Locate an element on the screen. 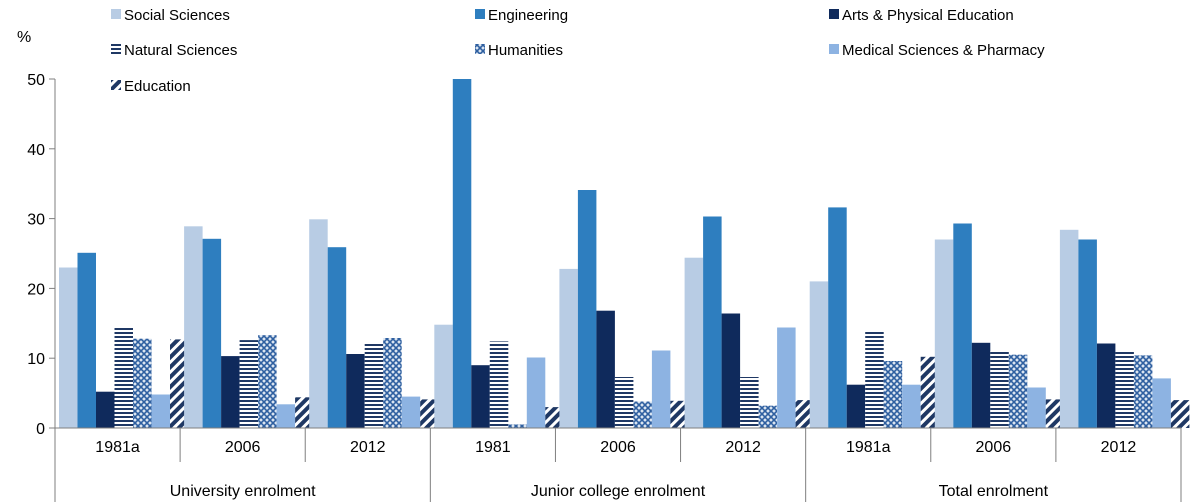  legend-label: Social Sciences is located at coordinates (177, 15).